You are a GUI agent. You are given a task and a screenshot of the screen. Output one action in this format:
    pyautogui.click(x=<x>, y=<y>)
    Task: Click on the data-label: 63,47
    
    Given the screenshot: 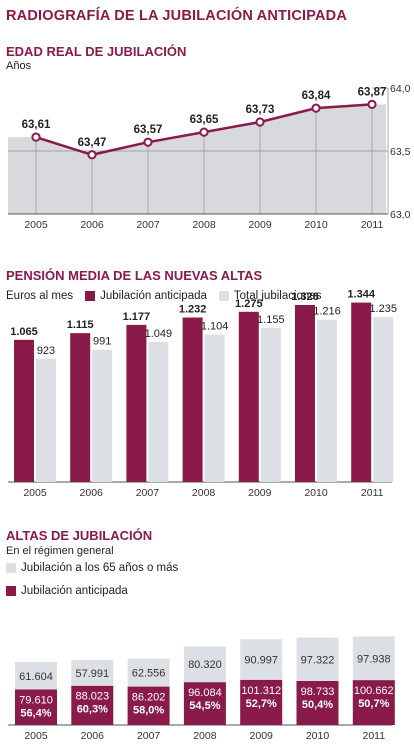 What is the action you would take?
    pyautogui.click(x=92, y=143)
    